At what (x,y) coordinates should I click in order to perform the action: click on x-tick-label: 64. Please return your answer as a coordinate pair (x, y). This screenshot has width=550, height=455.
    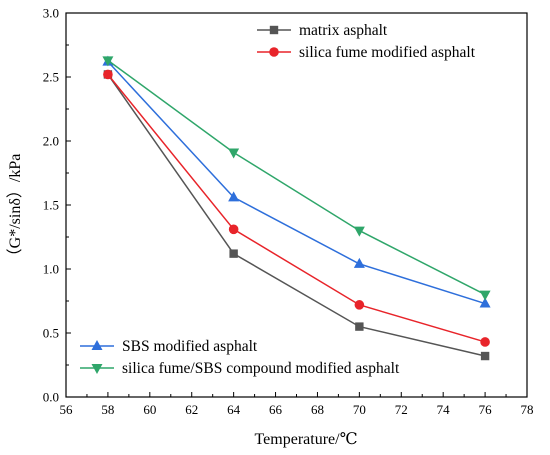
    Looking at the image, I should click on (234, 409).